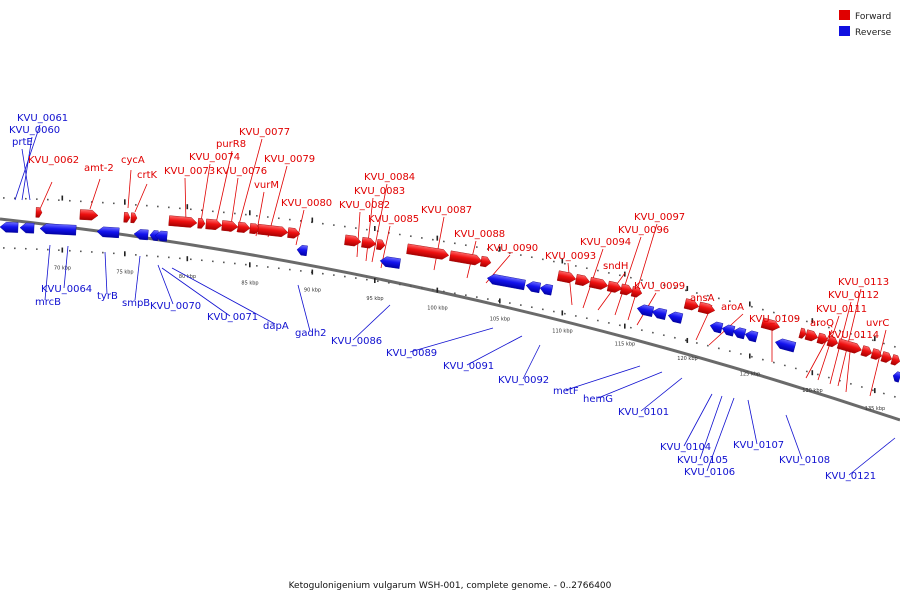 The image size is (900, 600). I want to click on gene-label-kvu_0083: KVU_0083, so click(379, 191).